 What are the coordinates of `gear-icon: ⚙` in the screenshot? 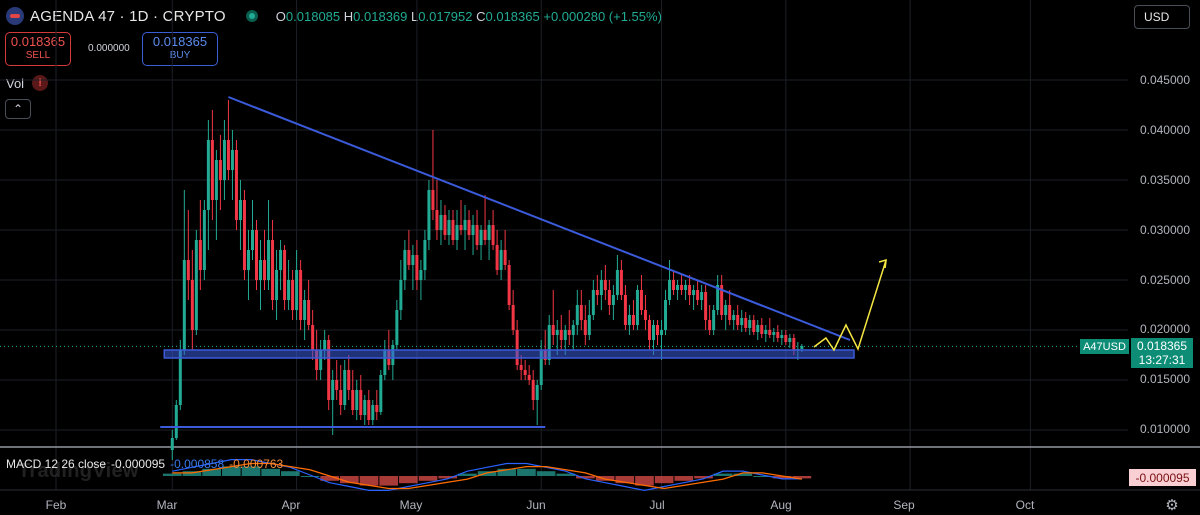 It's located at (1172, 505).